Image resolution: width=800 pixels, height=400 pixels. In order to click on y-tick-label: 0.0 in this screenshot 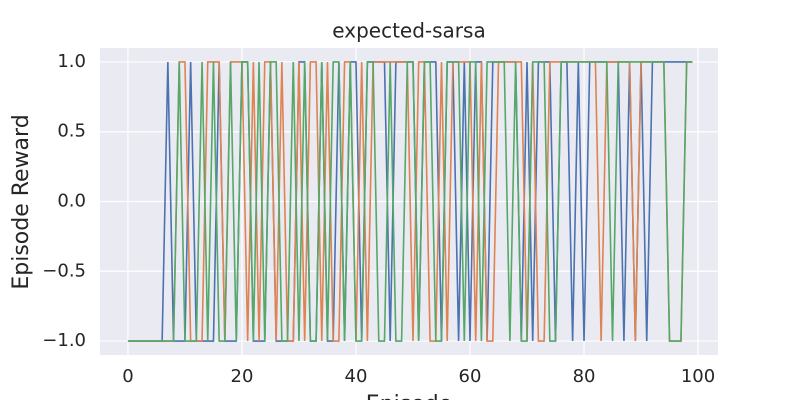, I will do `click(71, 201)`.